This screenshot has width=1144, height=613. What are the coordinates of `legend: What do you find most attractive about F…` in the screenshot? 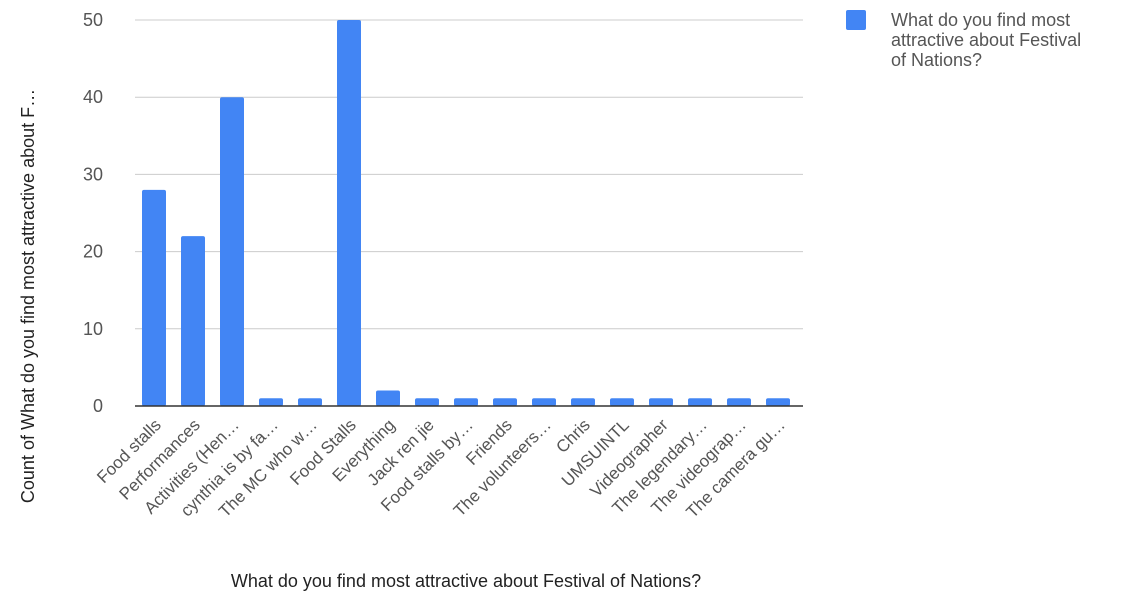 It's located at (963, 40).